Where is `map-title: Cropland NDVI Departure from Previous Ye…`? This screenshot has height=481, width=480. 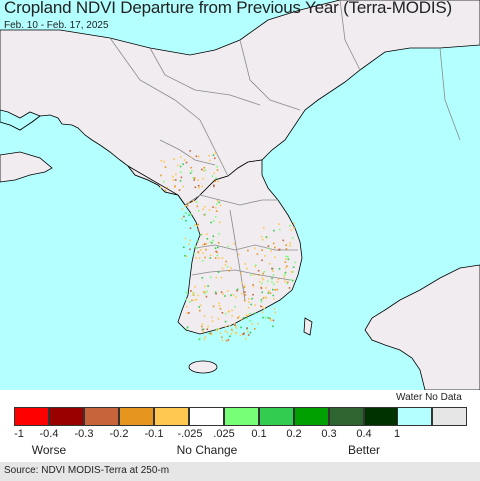
map-title: Cropland NDVI Departure from Previous Ye… is located at coordinates (228, 8).